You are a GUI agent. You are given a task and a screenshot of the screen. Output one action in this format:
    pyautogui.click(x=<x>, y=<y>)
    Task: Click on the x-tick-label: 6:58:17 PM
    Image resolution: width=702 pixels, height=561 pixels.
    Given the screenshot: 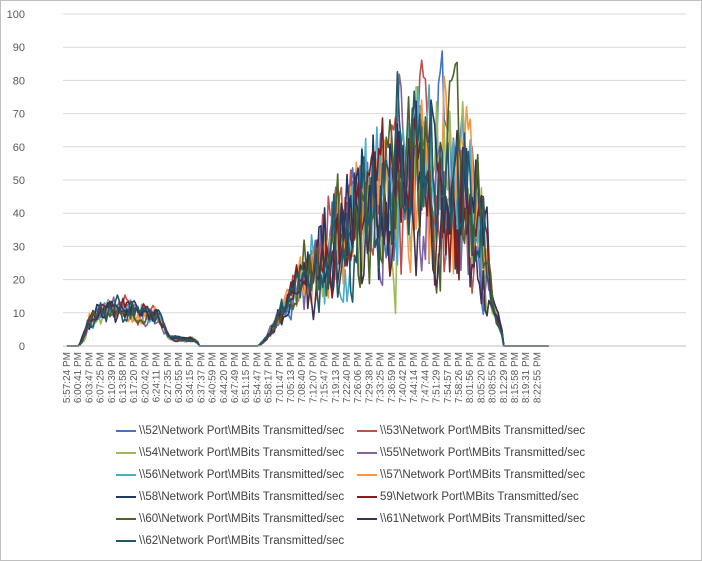 What is the action you would take?
    pyautogui.click(x=269, y=377)
    